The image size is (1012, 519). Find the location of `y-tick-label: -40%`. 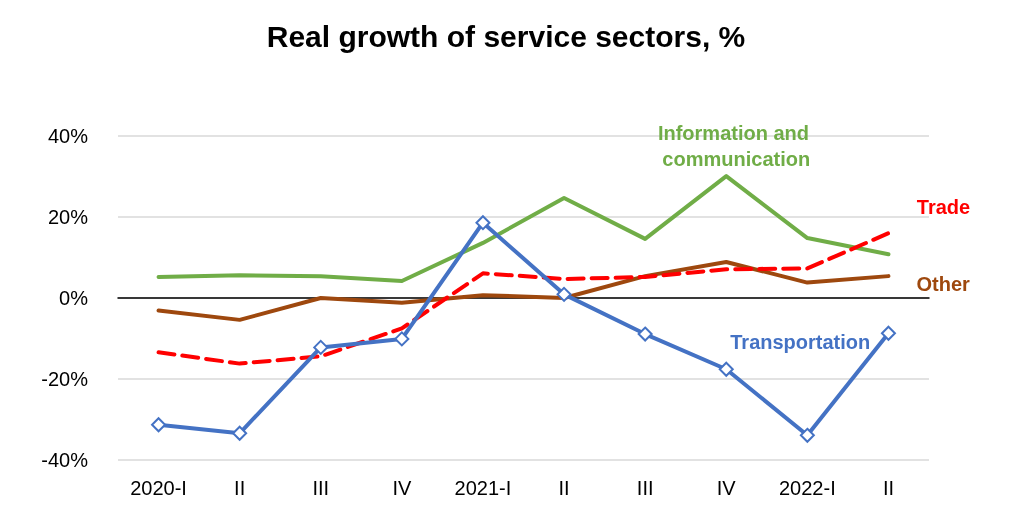

y-tick-label: -40% is located at coordinates (65, 460).